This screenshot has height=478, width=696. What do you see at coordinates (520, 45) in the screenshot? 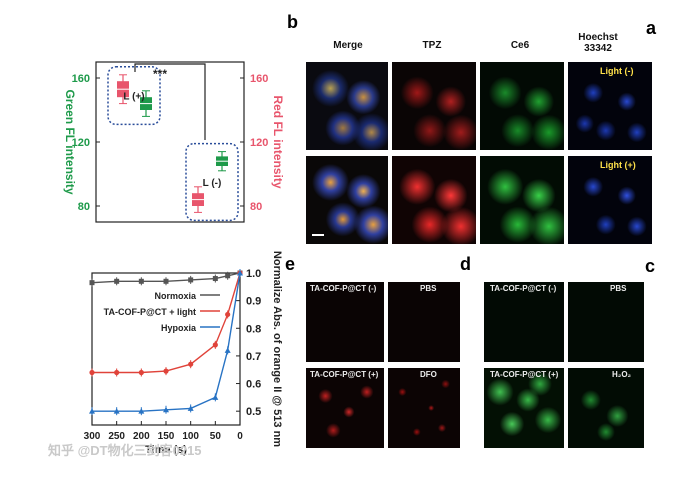
I see `header-ce6: Ce6` at bounding box center [520, 45].